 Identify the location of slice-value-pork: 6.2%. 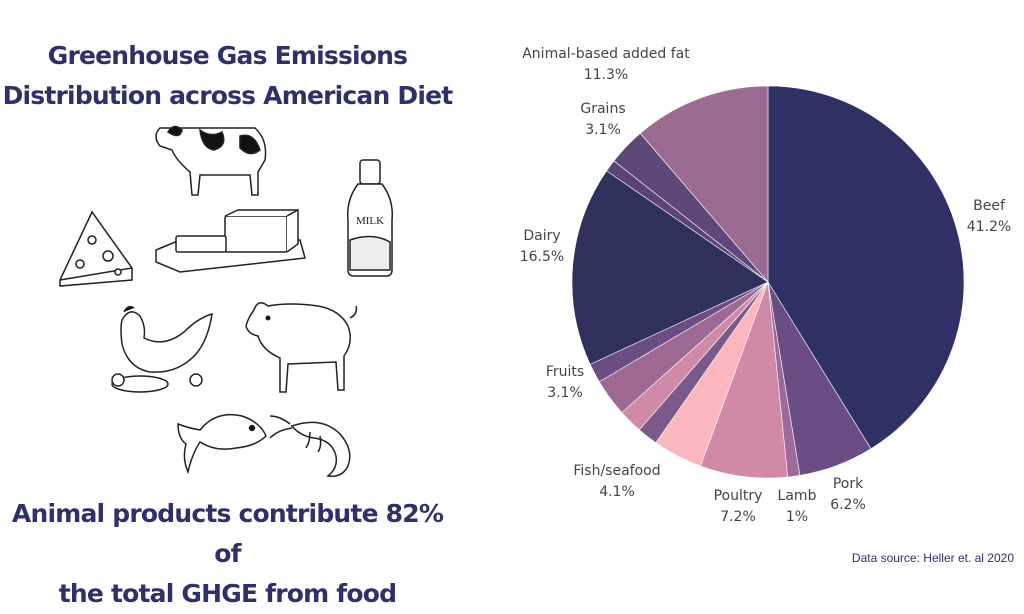
(848, 505).